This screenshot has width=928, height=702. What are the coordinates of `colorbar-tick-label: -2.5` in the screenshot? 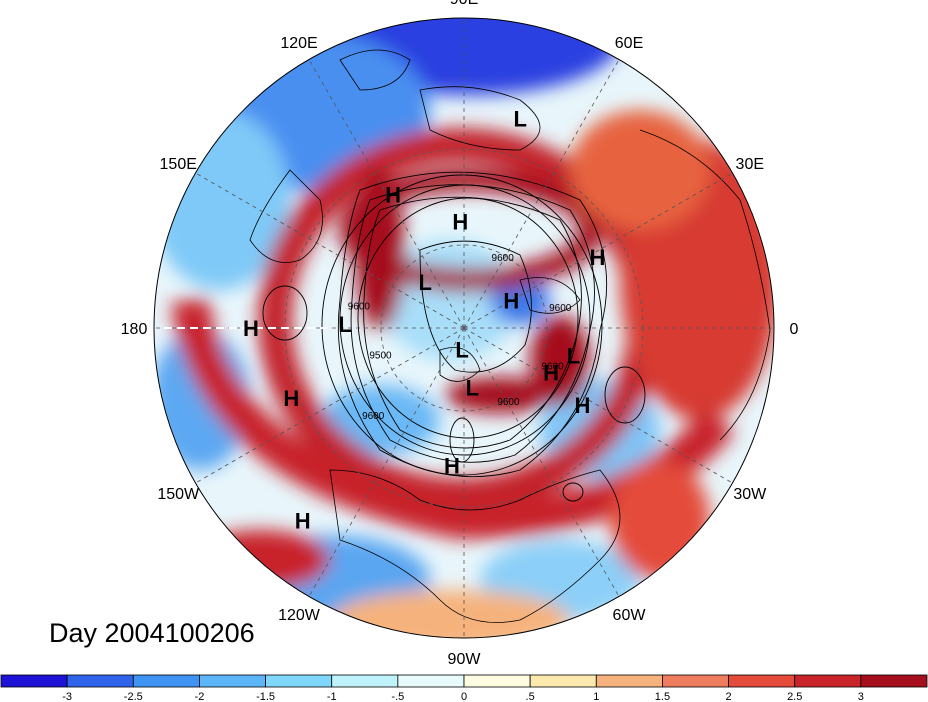 It's located at (133, 696).